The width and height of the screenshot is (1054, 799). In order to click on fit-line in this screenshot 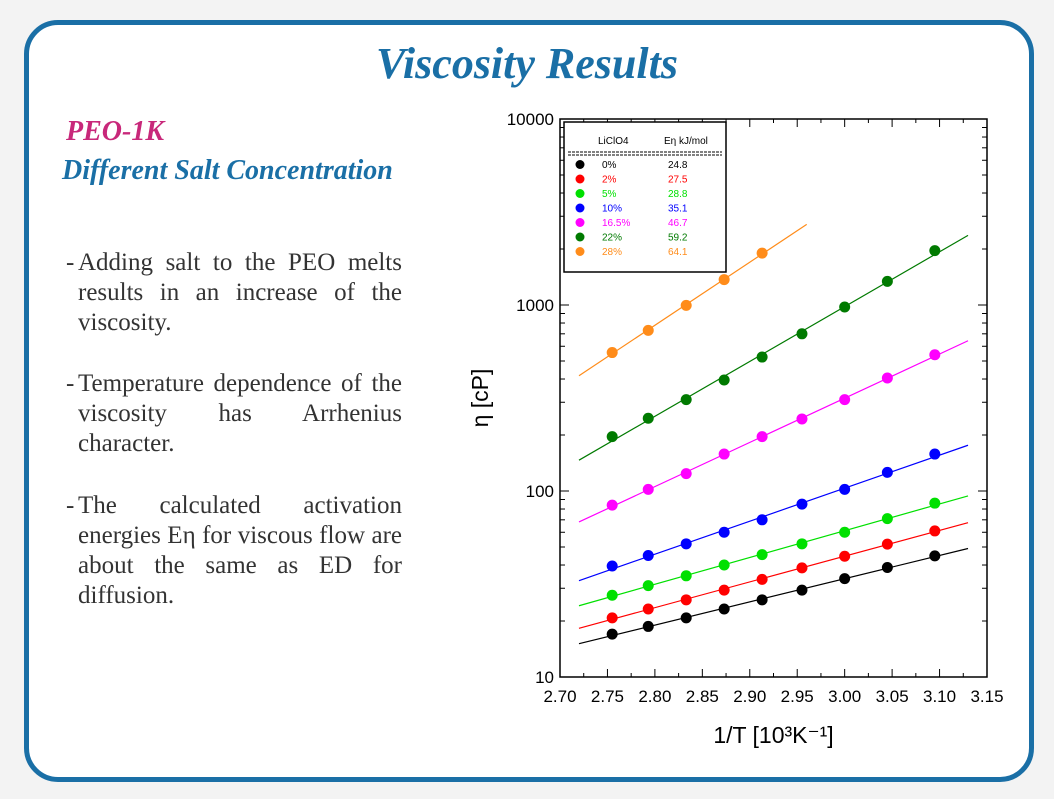, I will do `click(773, 347)`.